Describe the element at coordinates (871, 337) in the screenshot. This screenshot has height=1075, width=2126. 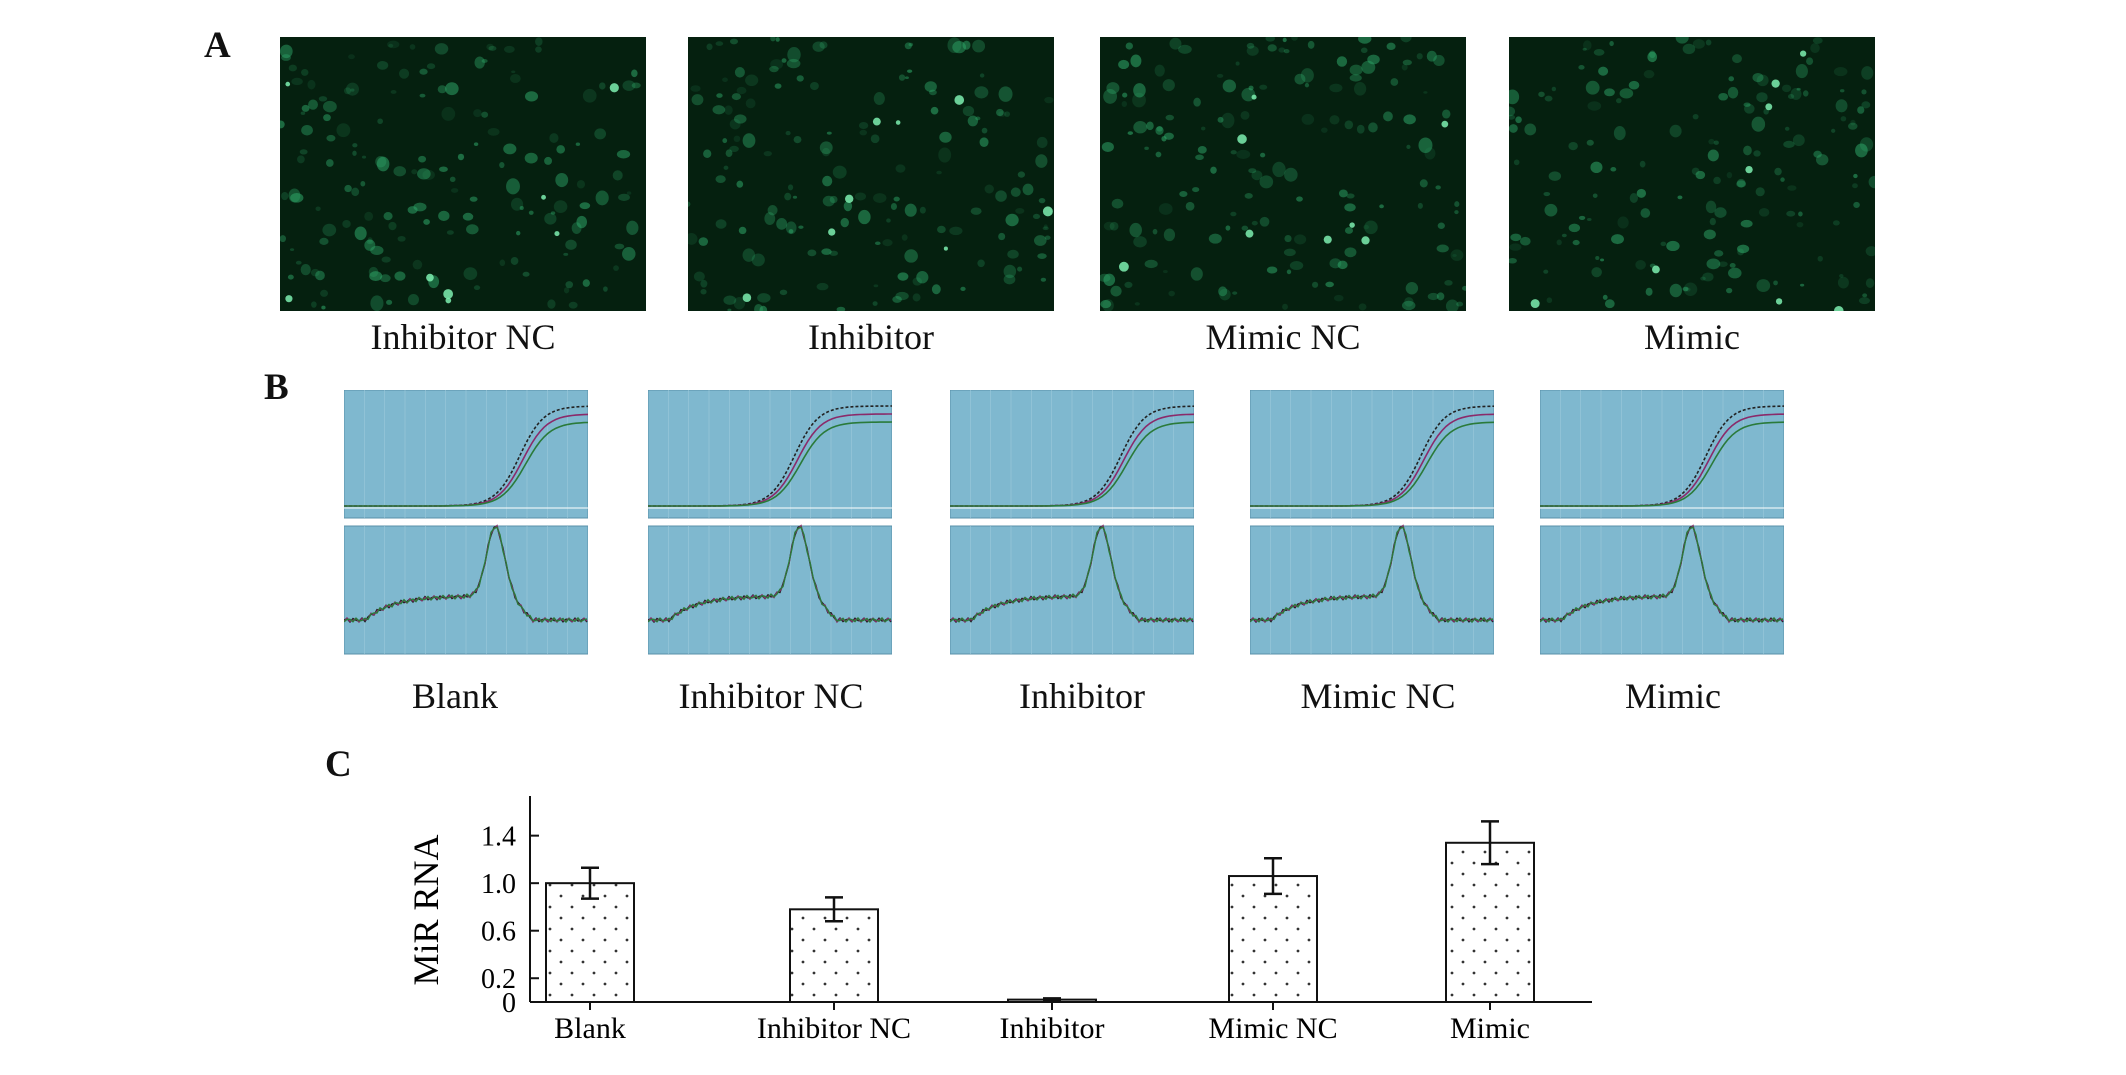
I see `panel-a-caption: Inhibitor` at that location.